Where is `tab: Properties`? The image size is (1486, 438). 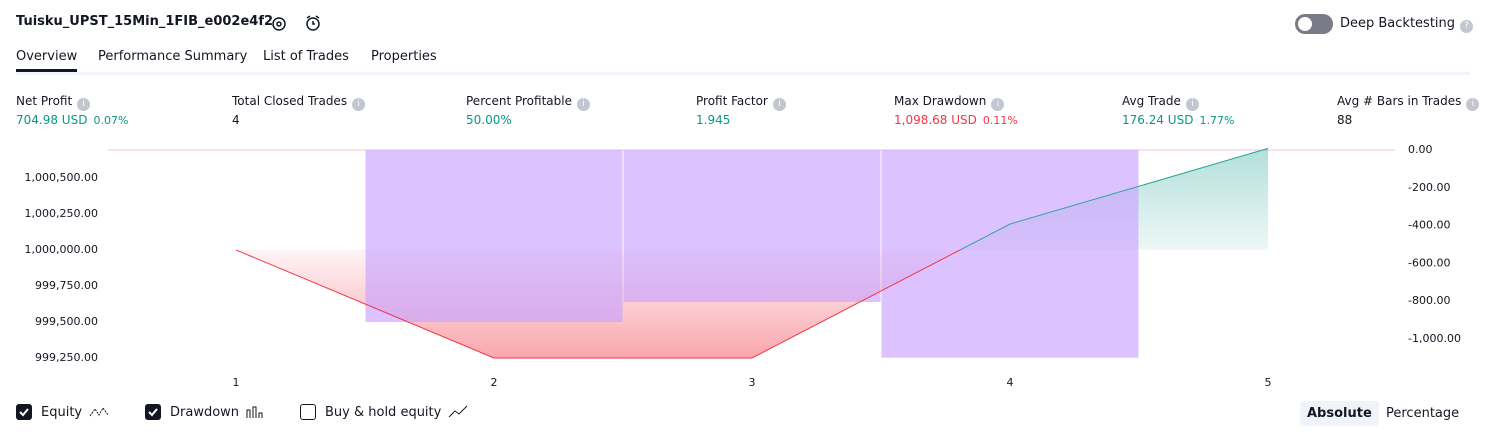
tab: Properties is located at coordinates (404, 56).